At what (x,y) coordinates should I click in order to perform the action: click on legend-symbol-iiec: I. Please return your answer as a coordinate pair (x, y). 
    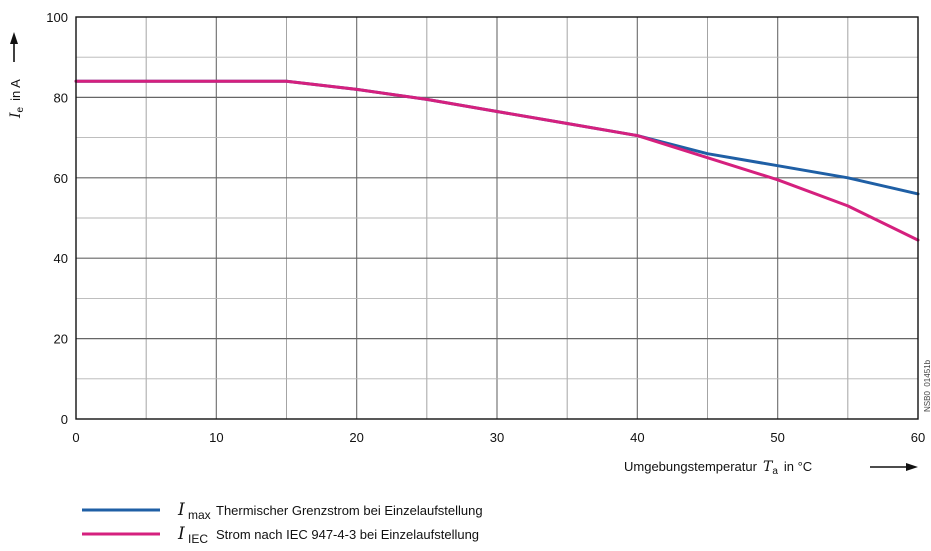
    Looking at the image, I should click on (181, 534).